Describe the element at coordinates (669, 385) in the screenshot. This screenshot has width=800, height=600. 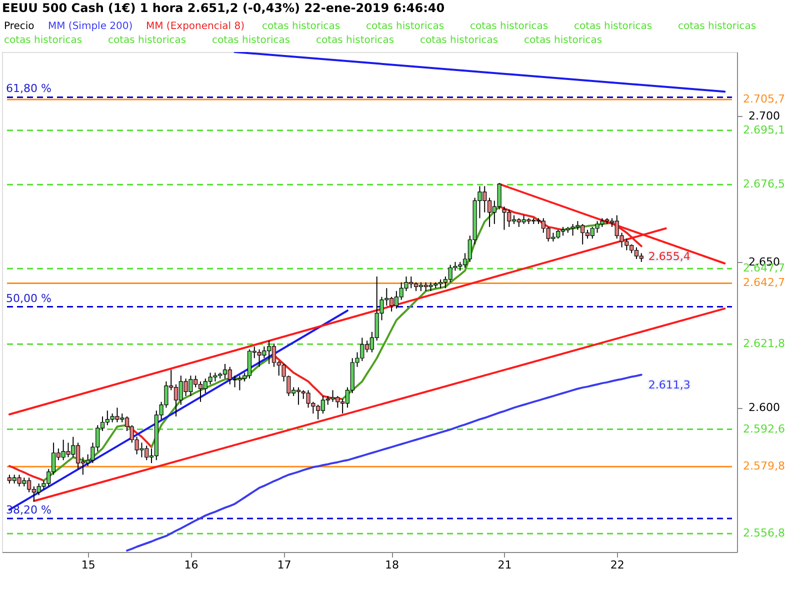
I see `data-label: 2.611,3` at that location.